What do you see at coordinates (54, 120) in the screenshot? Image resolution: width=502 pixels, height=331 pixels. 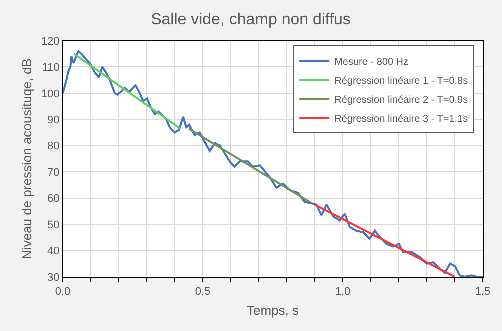 I see `y-tick-label: 90` at bounding box center [54, 120].